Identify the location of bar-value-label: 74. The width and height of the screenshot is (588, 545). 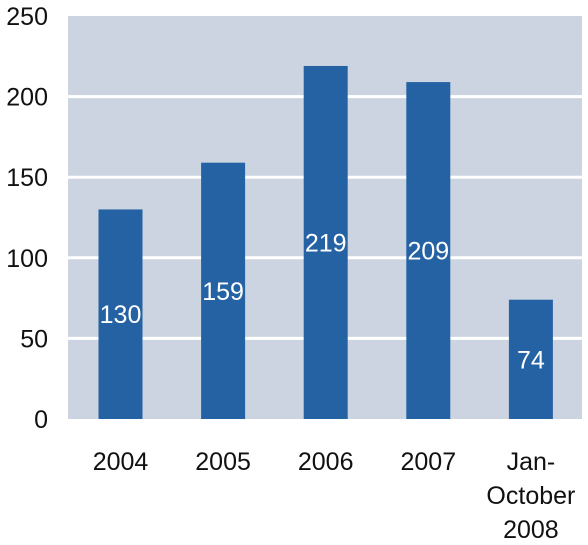
(531, 360).